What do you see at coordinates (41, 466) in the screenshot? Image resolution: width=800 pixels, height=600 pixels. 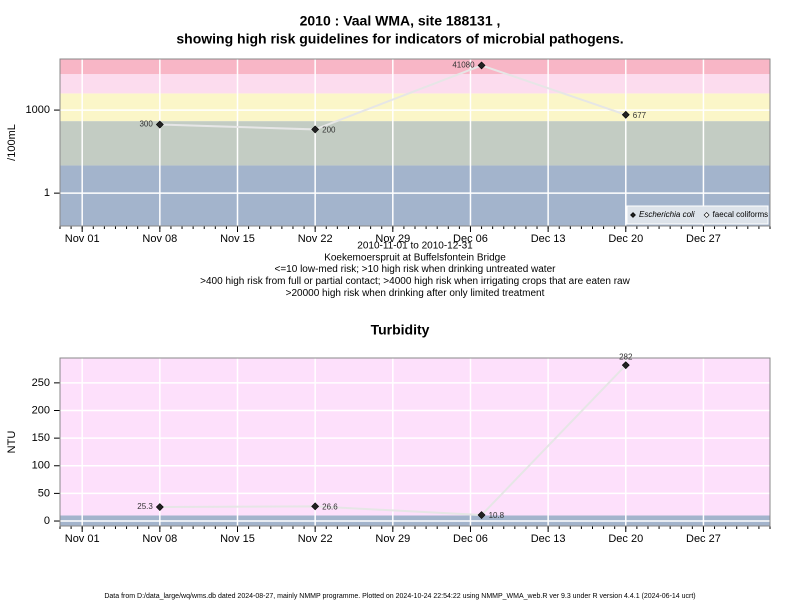 I see `y-tick-label: 100` at bounding box center [41, 466].